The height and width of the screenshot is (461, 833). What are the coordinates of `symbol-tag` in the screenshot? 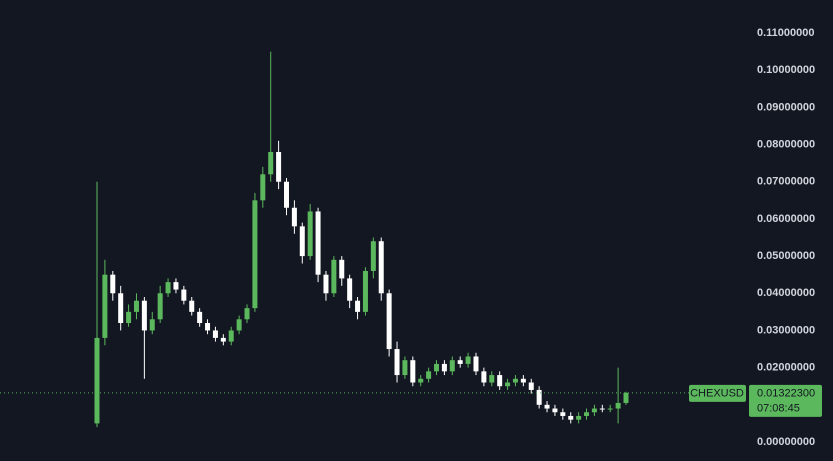 It's located at (717, 393).